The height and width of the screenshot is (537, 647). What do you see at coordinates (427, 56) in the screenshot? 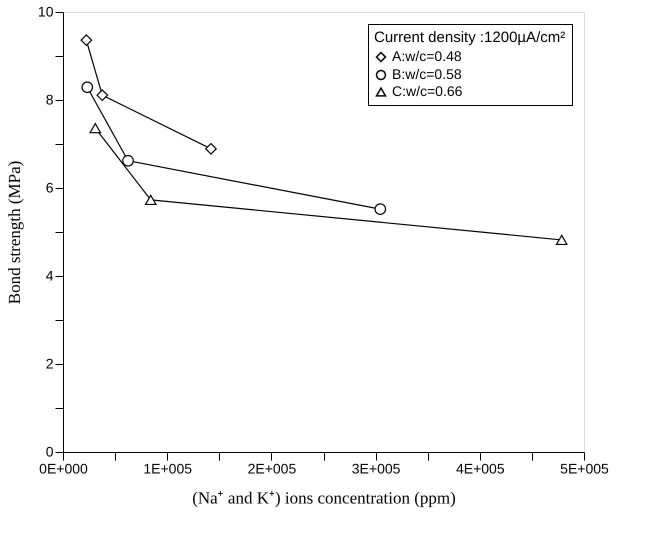
I see `legend-label: A:w/c=0.48` at bounding box center [427, 56].